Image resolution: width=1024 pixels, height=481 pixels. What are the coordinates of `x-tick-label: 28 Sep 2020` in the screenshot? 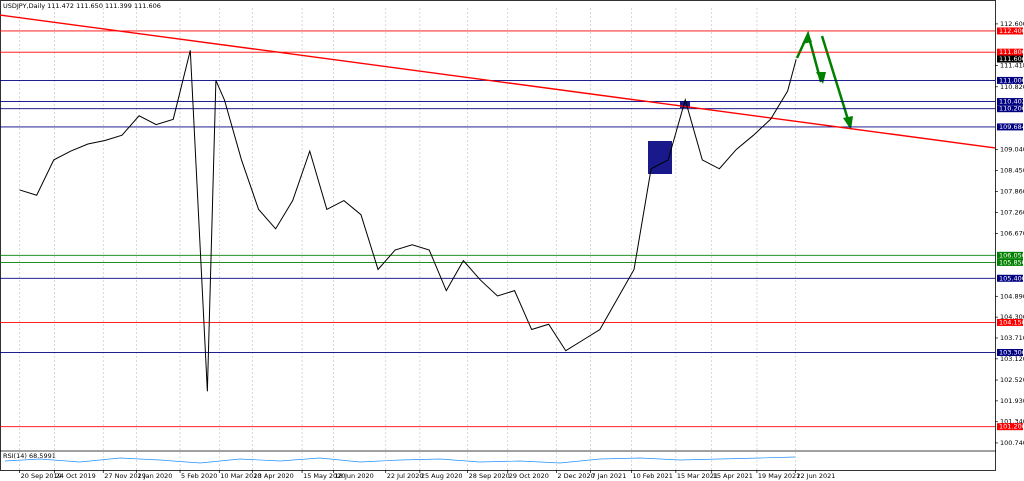 It's located at (489, 476).